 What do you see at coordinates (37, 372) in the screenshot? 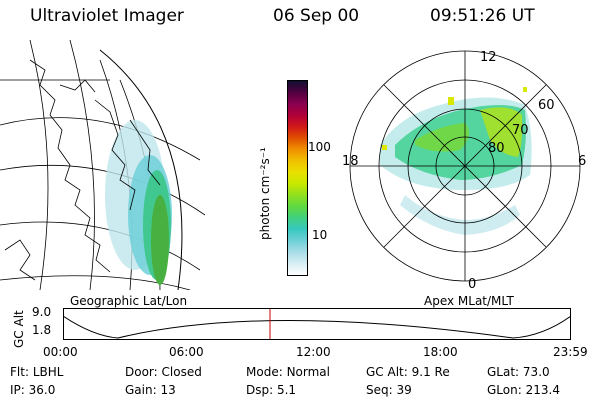
I see `info-flt: Flt: LBHL` at bounding box center [37, 372].